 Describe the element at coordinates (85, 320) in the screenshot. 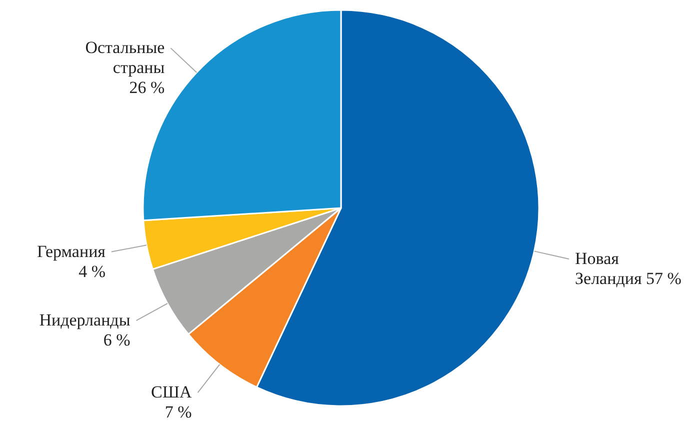

I see `slice-label: Нидерланды` at that location.